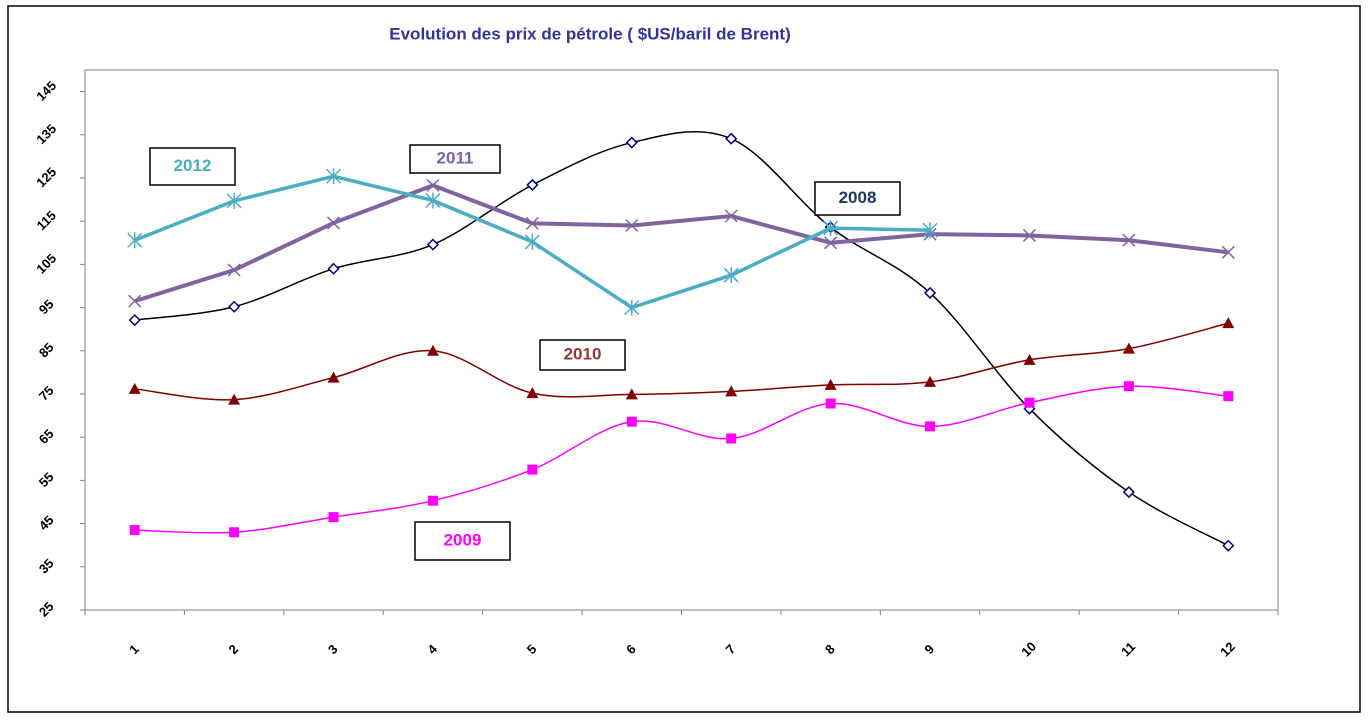 The image size is (1369, 720). I want to click on series-label: 2010, so click(583, 353).